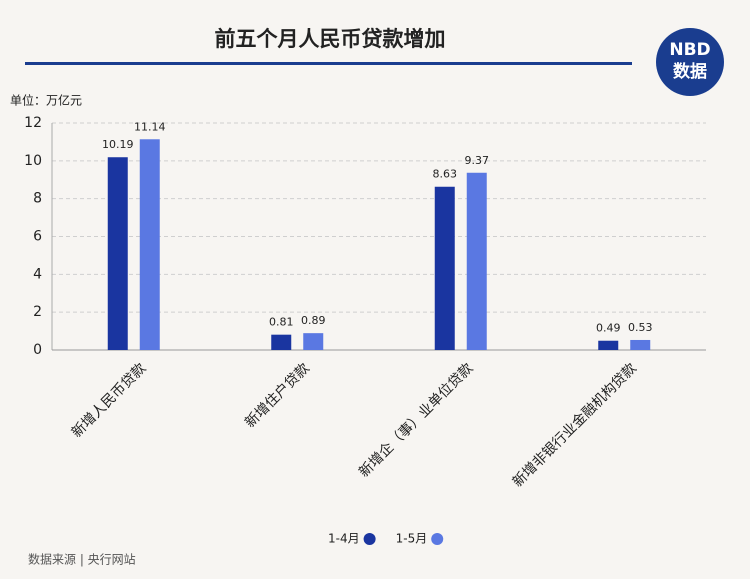  What do you see at coordinates (33, 123) in the screenshot?
I see `y-tick-label: 12` at bounding box center [33, 123].